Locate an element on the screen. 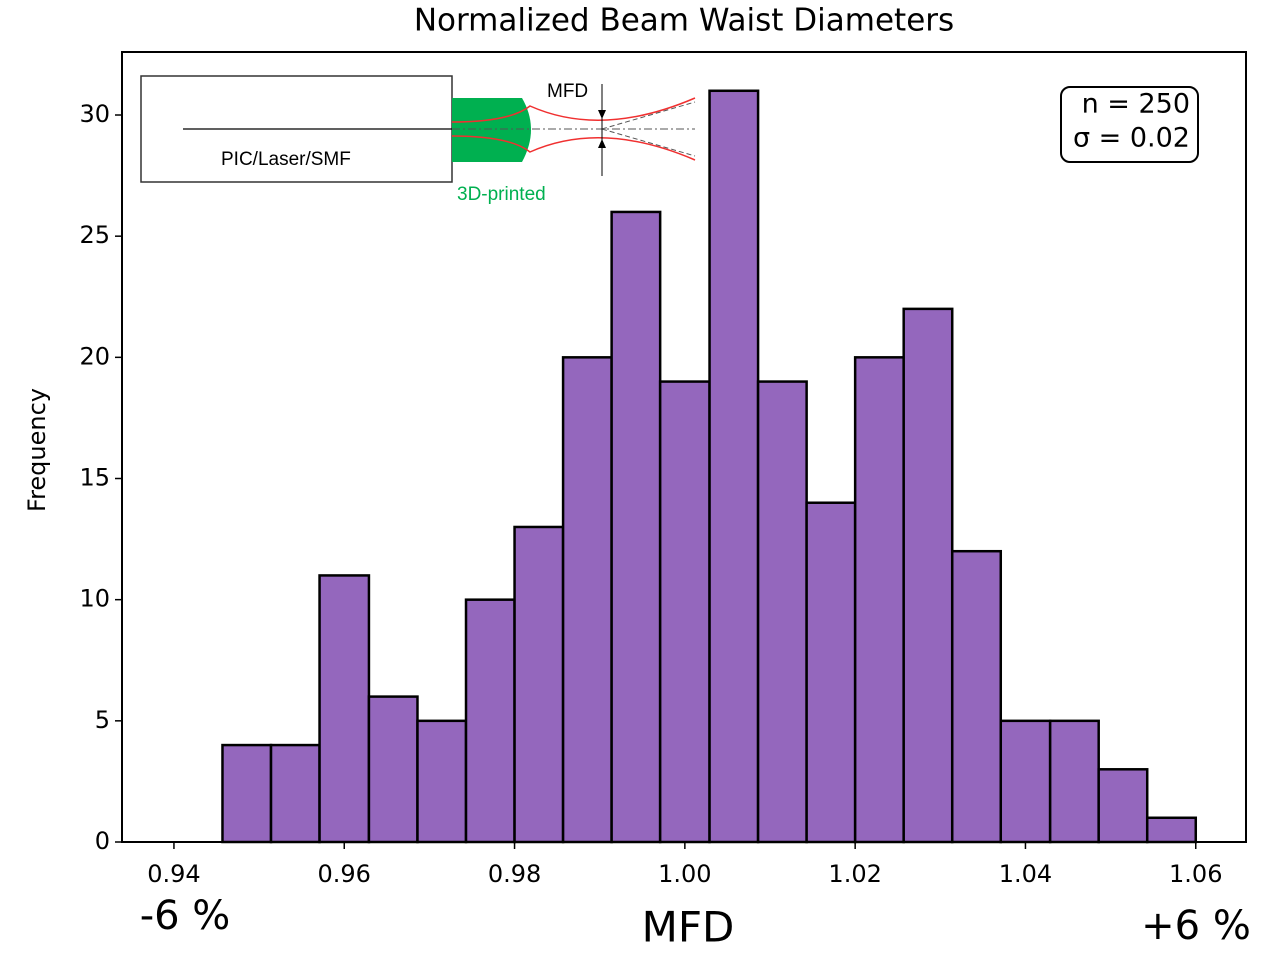 This screenshot has width=1269, height=956. y-tick-label: 0 is located at coordinates (102, 841).